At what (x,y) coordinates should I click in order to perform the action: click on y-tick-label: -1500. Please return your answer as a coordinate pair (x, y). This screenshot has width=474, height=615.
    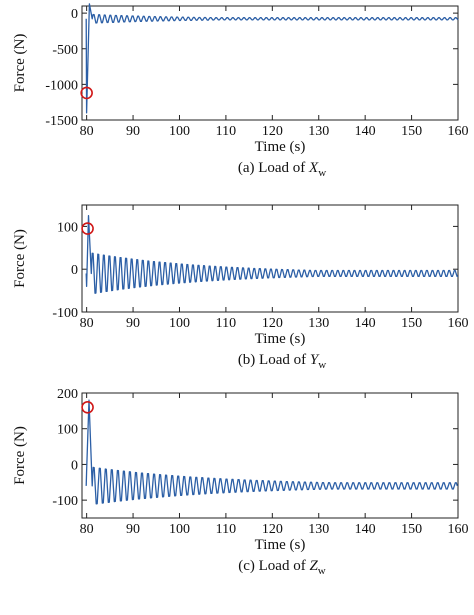
    Looking at the image, I should click on (61, 121).